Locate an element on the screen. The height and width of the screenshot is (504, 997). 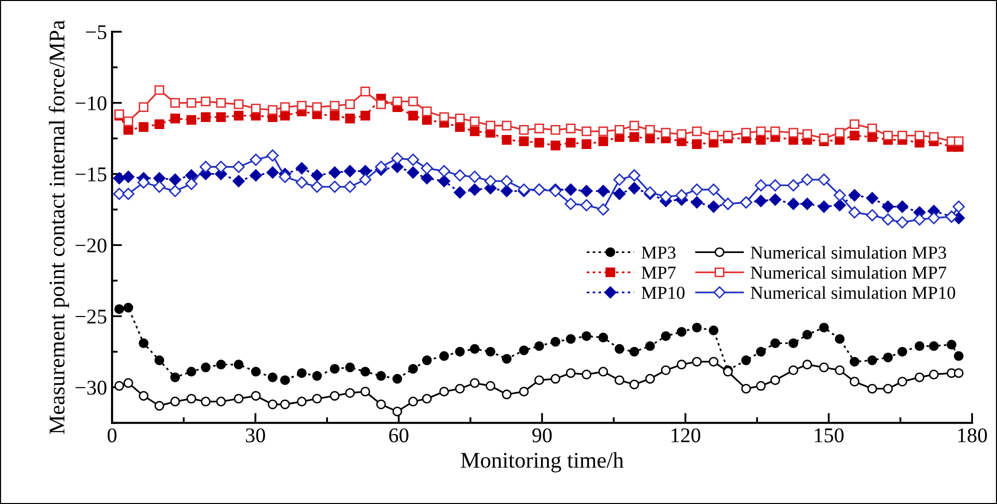
y-tick-label: −5 is located at coordinates (96, 32).